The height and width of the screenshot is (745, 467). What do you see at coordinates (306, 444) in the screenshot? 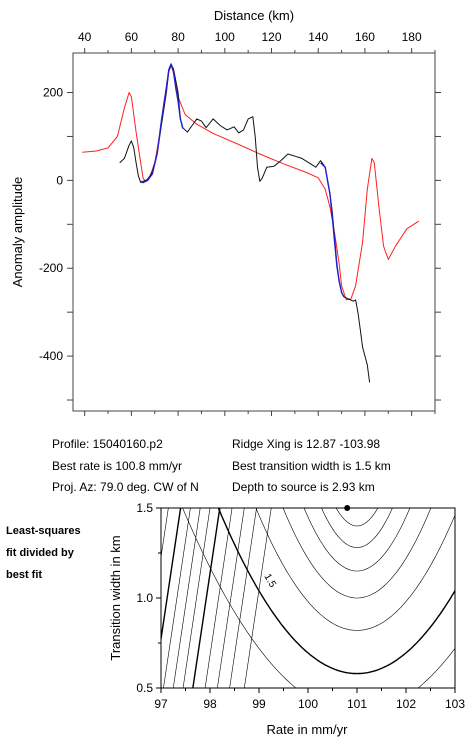
I see `ridge-xing-text: Ridge Xing is 12.87 -103.98` at bounding box center [306, 444].